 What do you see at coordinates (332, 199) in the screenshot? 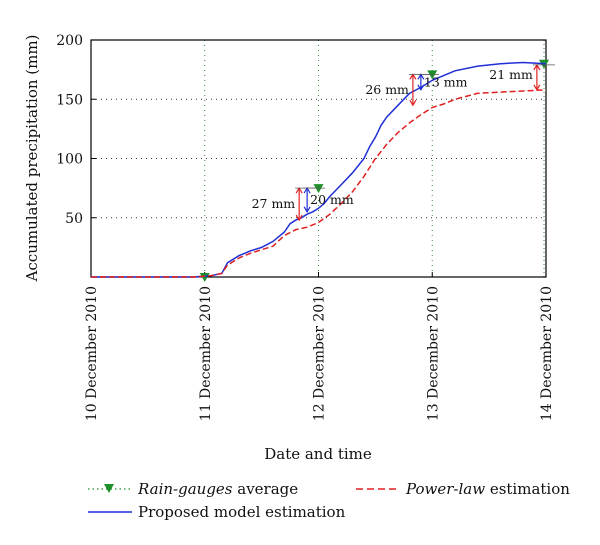
I see `annotation-label: 20 mm` at bounding box center [332, 199].